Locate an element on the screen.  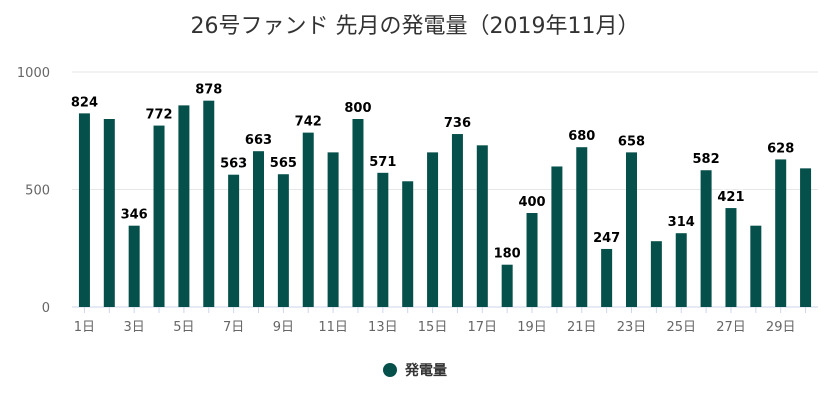
x-tick-label: 29日 is located at coordinates (781, 327).